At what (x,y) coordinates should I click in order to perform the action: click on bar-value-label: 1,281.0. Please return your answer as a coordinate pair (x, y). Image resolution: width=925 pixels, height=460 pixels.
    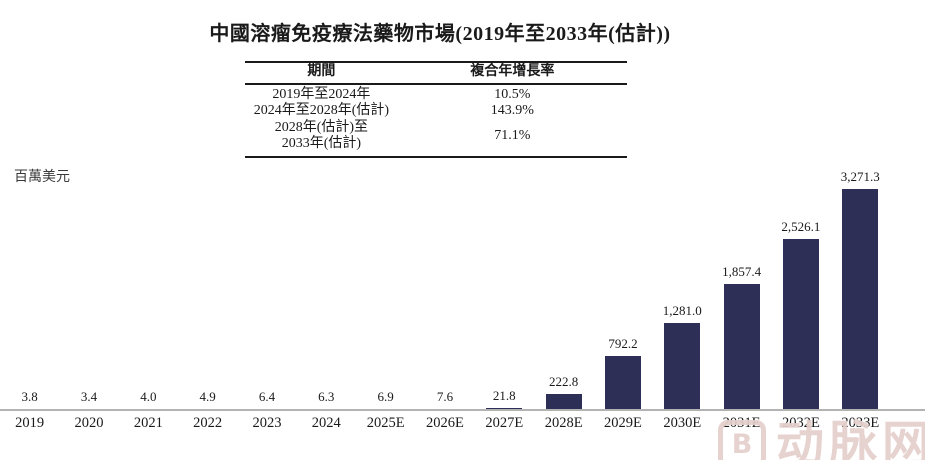
    Looking at the image, I should click on (682, 310).